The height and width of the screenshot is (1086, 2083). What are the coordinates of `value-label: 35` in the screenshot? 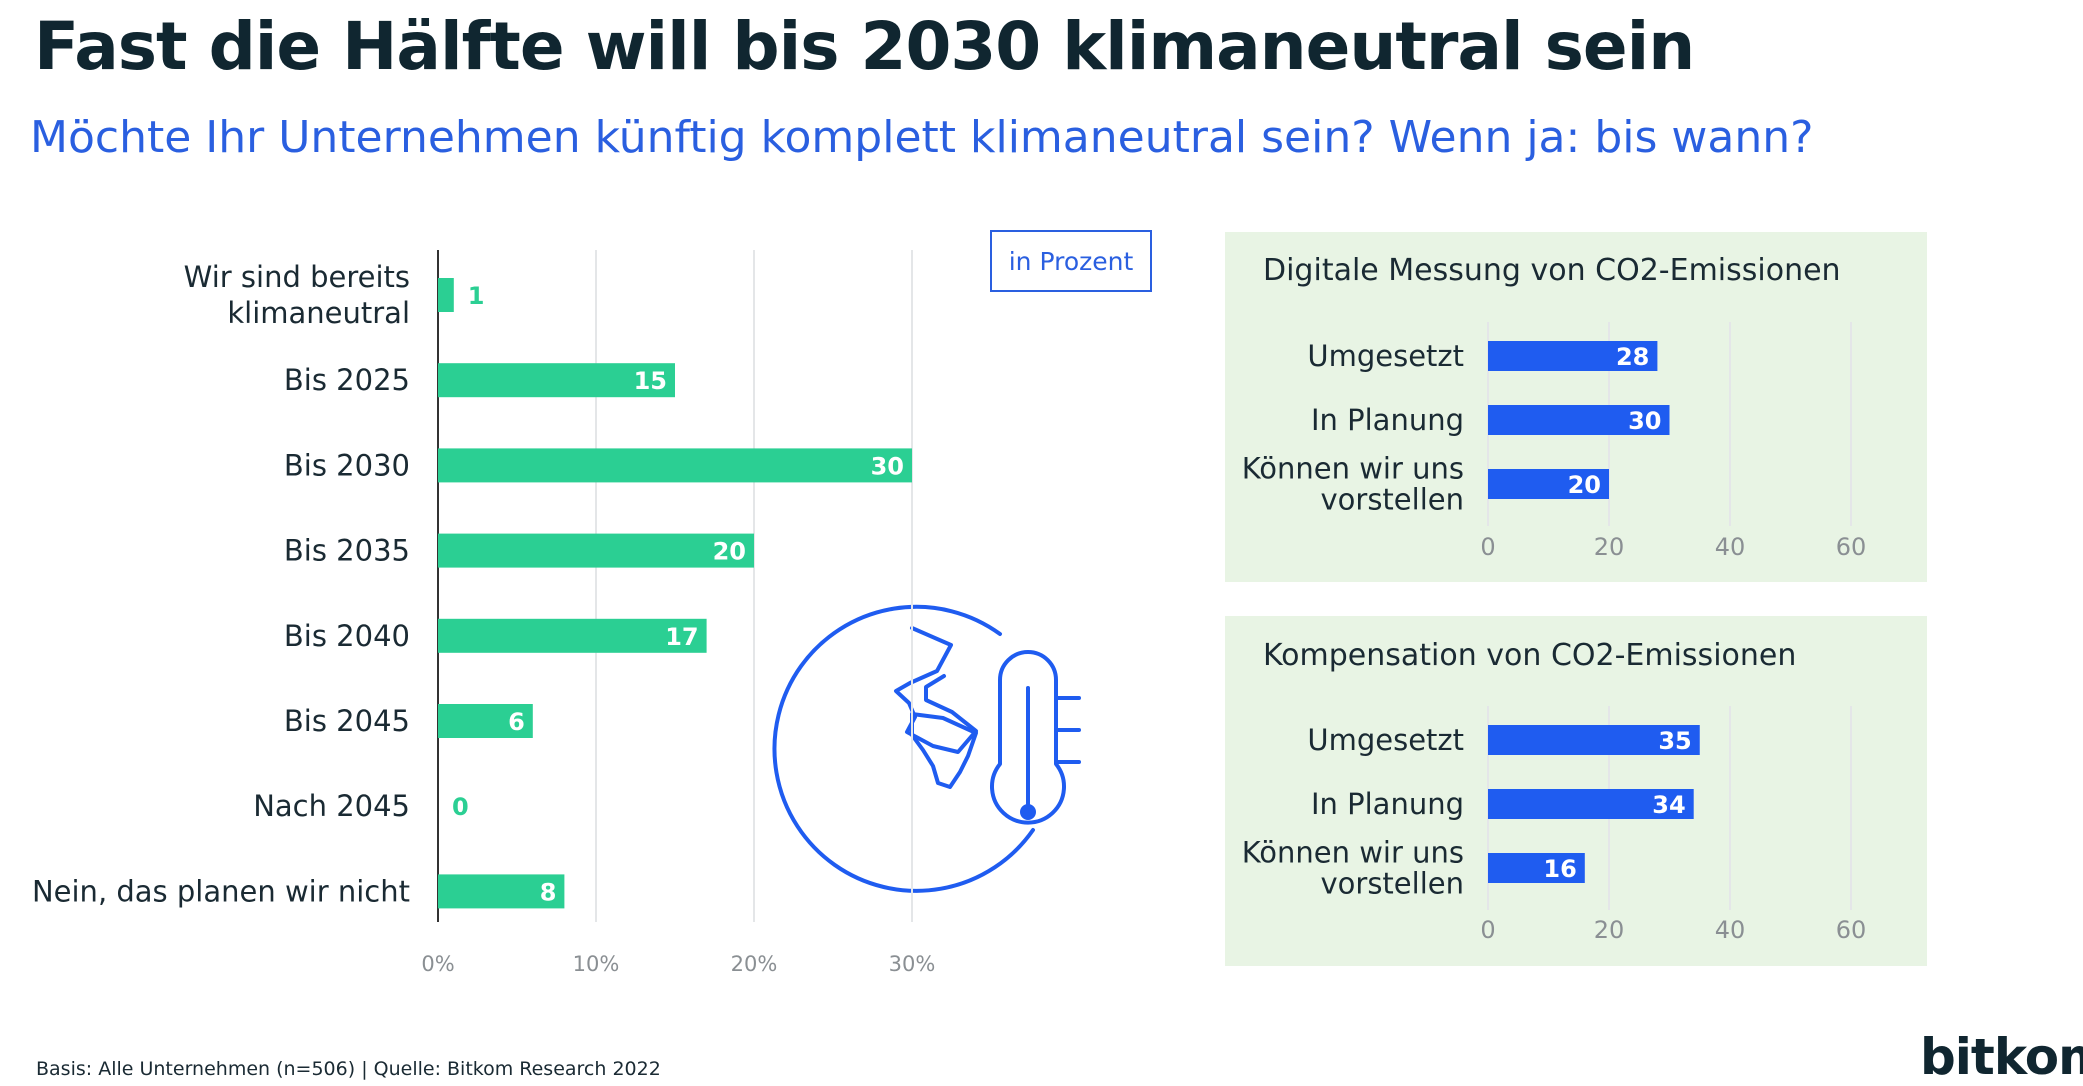 It's located at (1674, 741).